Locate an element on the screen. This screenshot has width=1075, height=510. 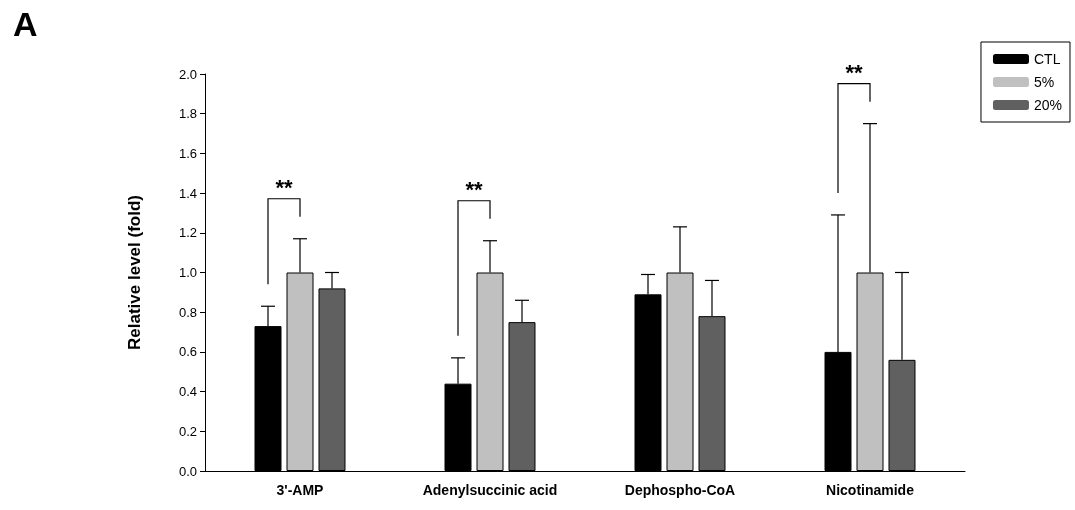
y-tick-label: 0.6 is located at coordinates (187, 352).